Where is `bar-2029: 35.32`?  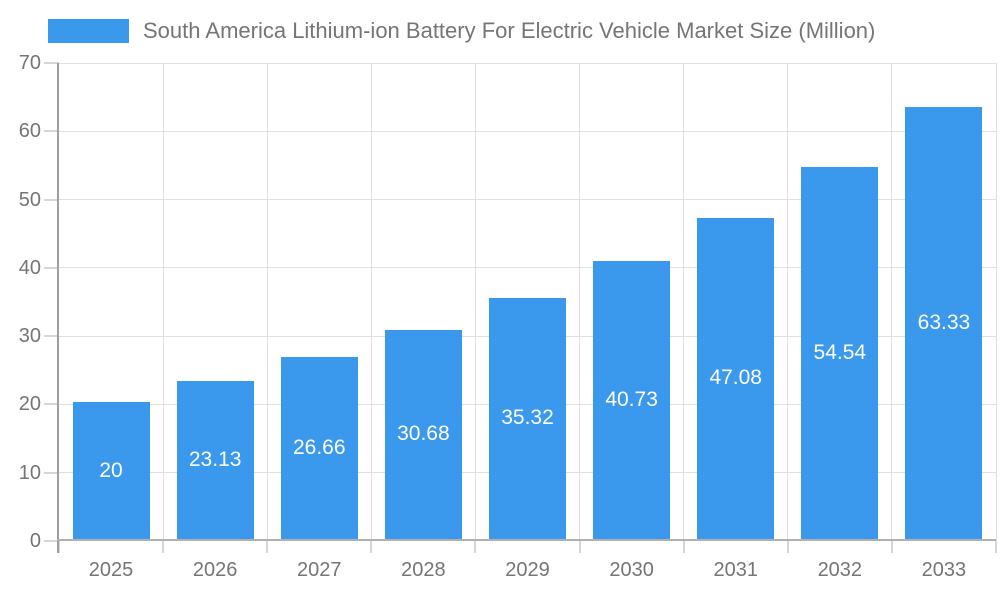
bar-2029: 35.32 is located at coordinates (527, 418).